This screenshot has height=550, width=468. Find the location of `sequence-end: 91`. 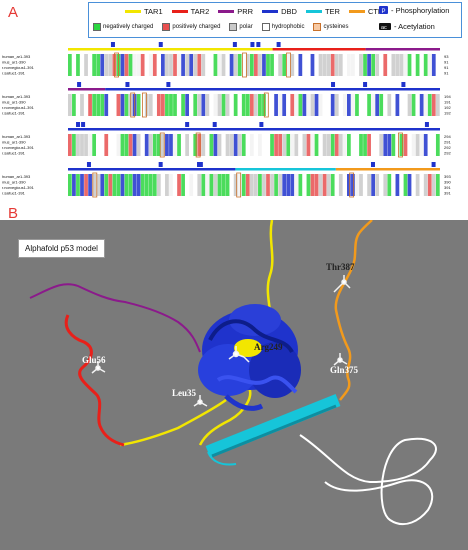

sequence-end: 91 is located at coordinates (446, 73).